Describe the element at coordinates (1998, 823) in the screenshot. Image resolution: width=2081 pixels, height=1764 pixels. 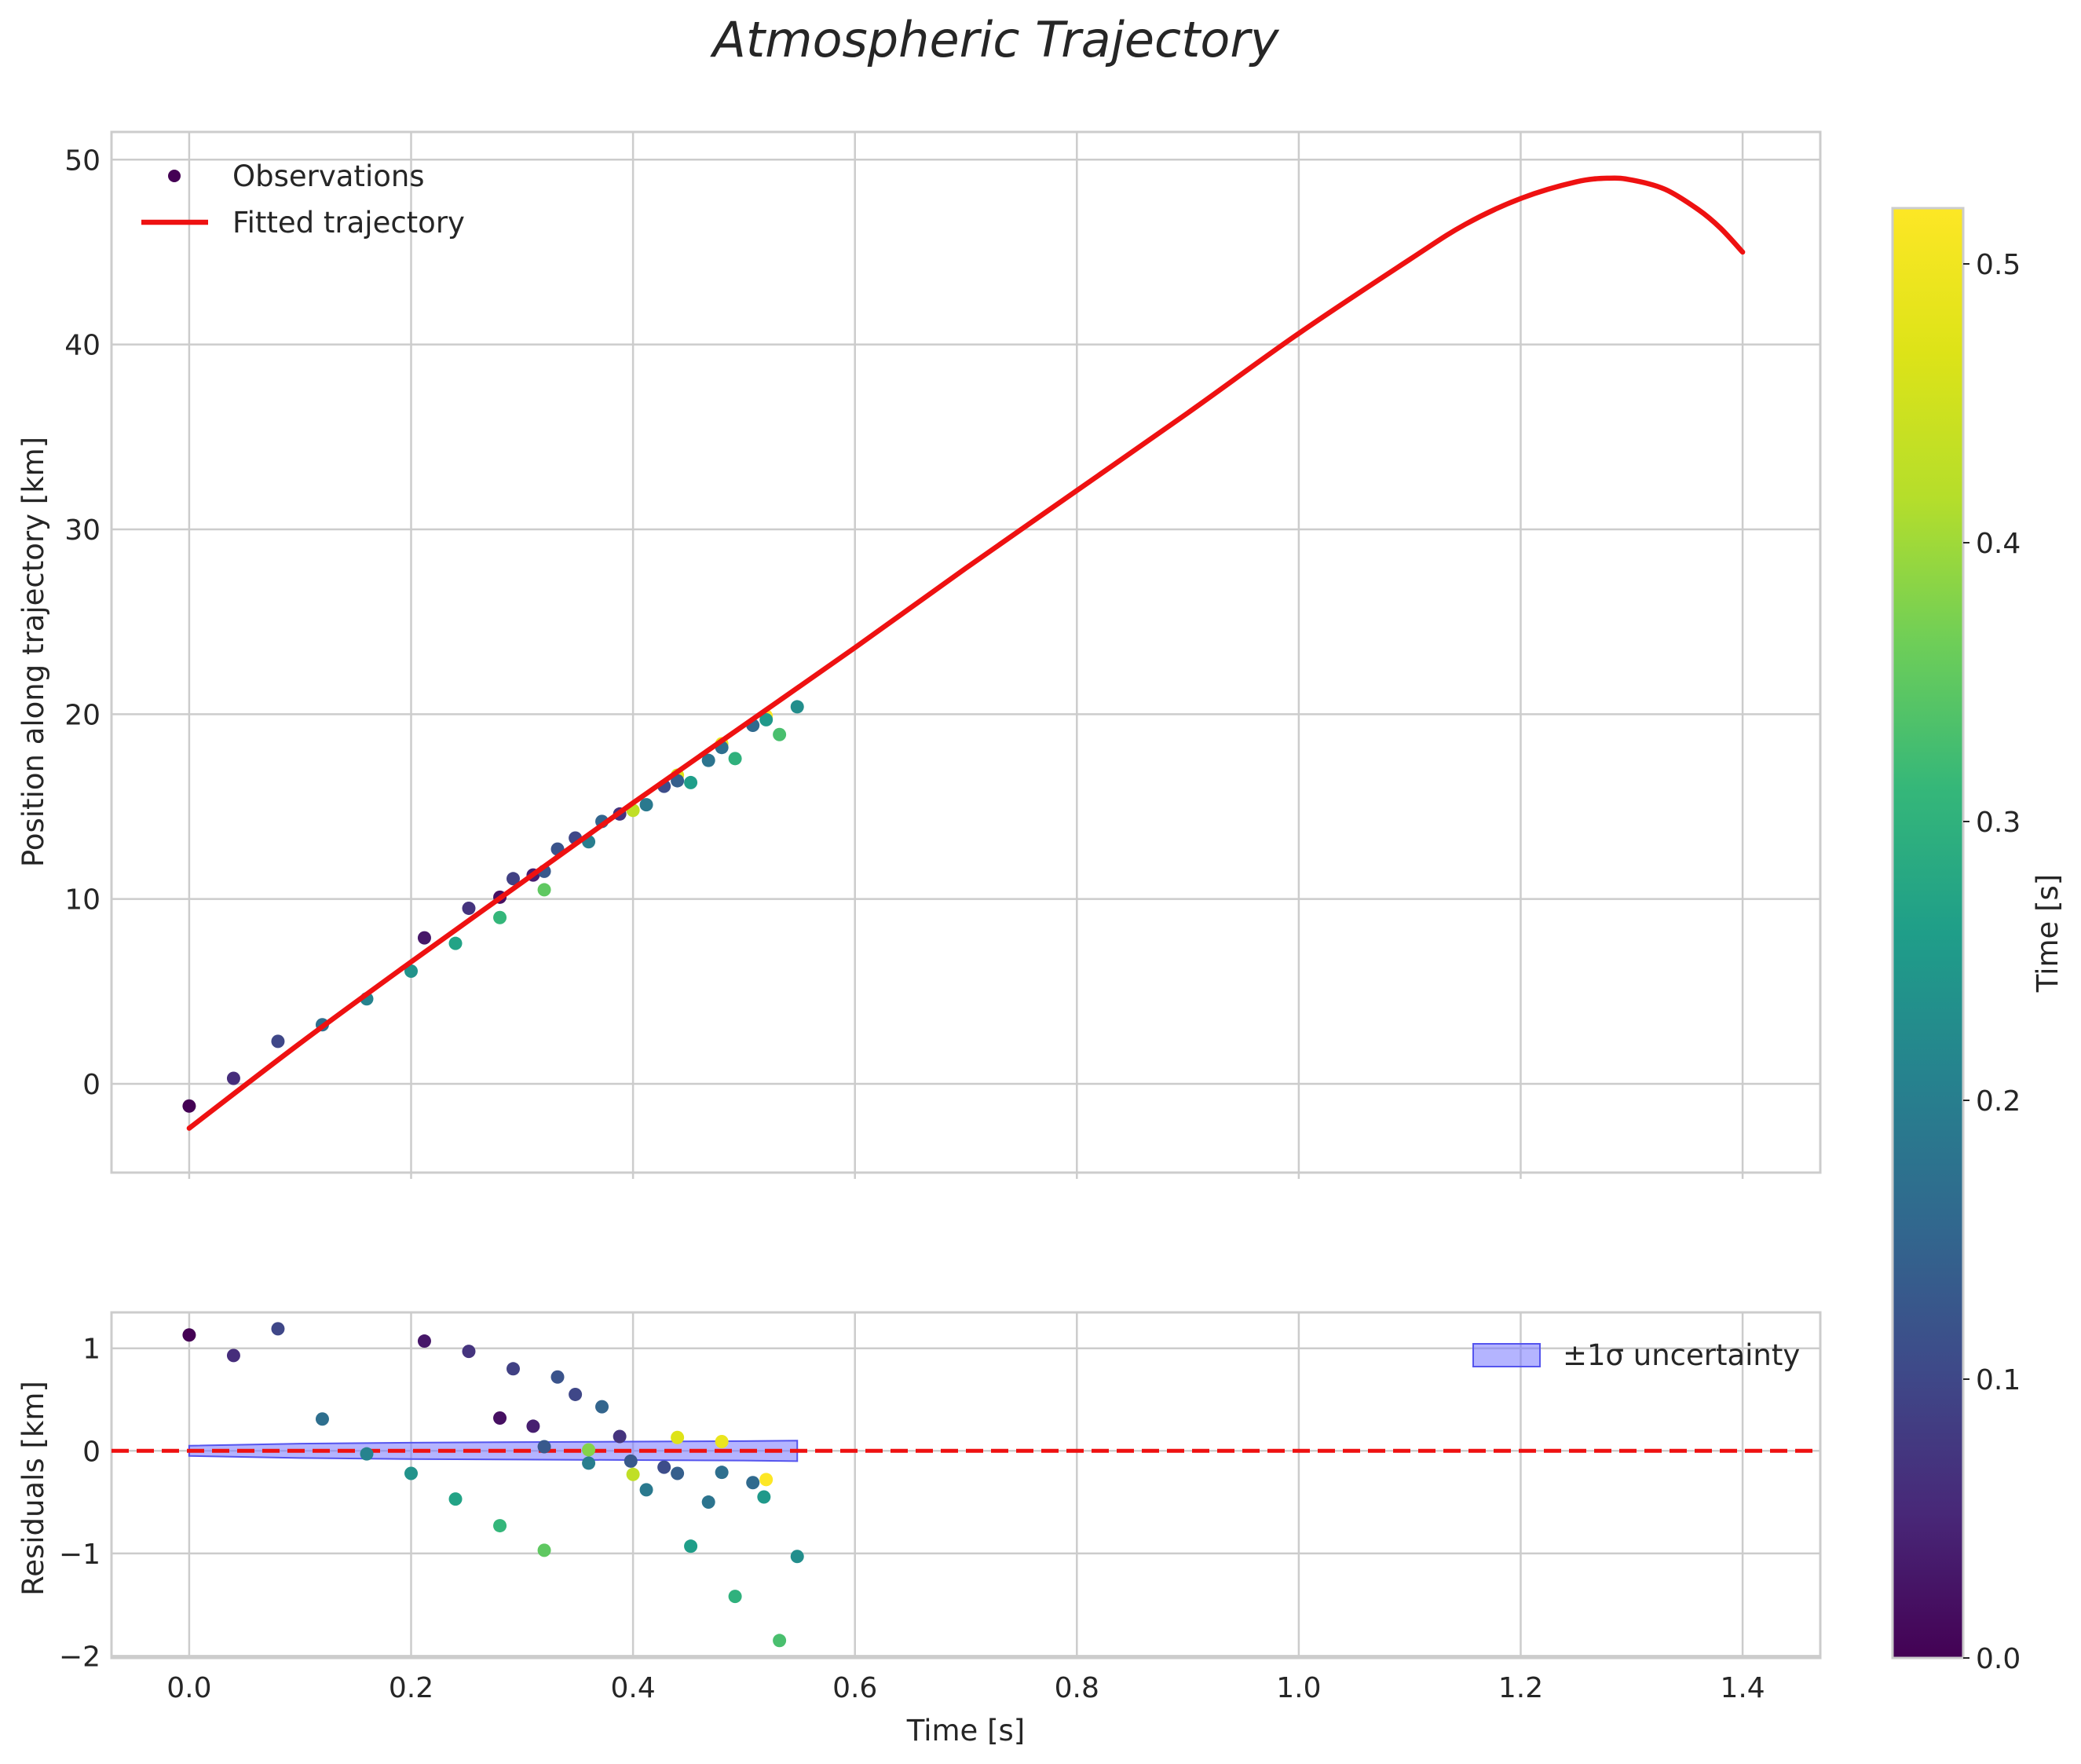
I see `colorbar-tick-label: 0.3` at that location.